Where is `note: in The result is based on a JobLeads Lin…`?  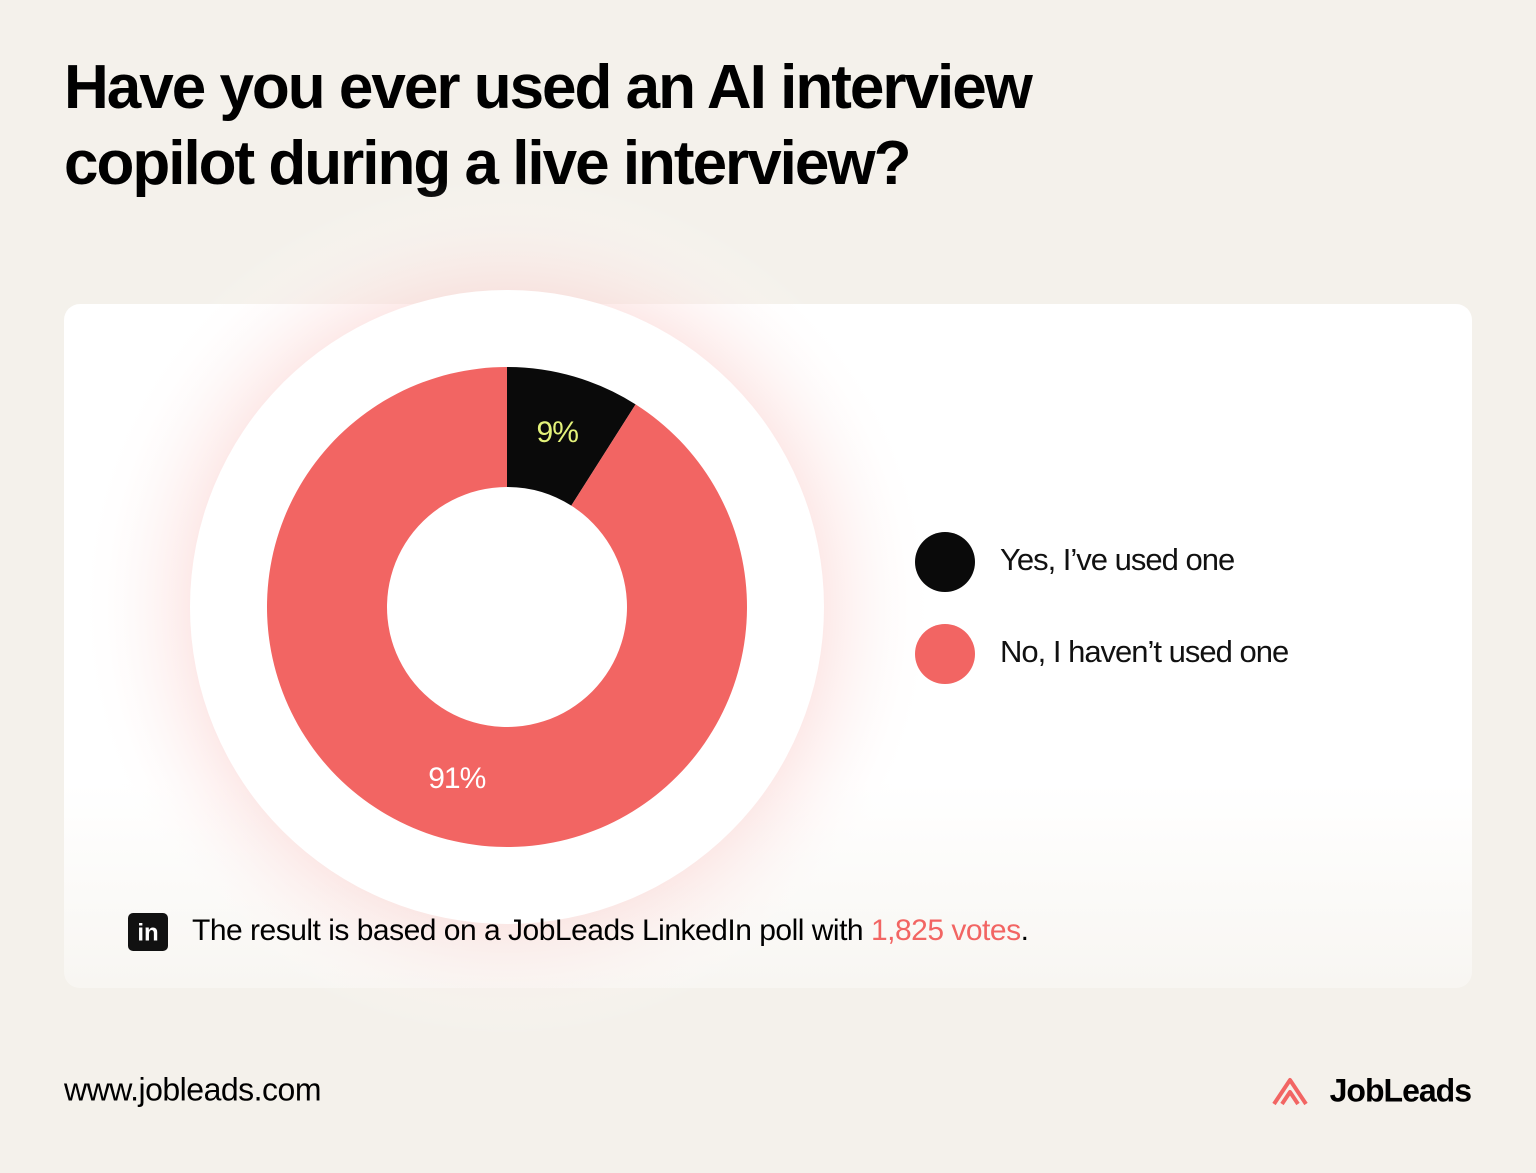 note: in The result is based on a JobLeads Lin… is located at coordinates (578, 932).